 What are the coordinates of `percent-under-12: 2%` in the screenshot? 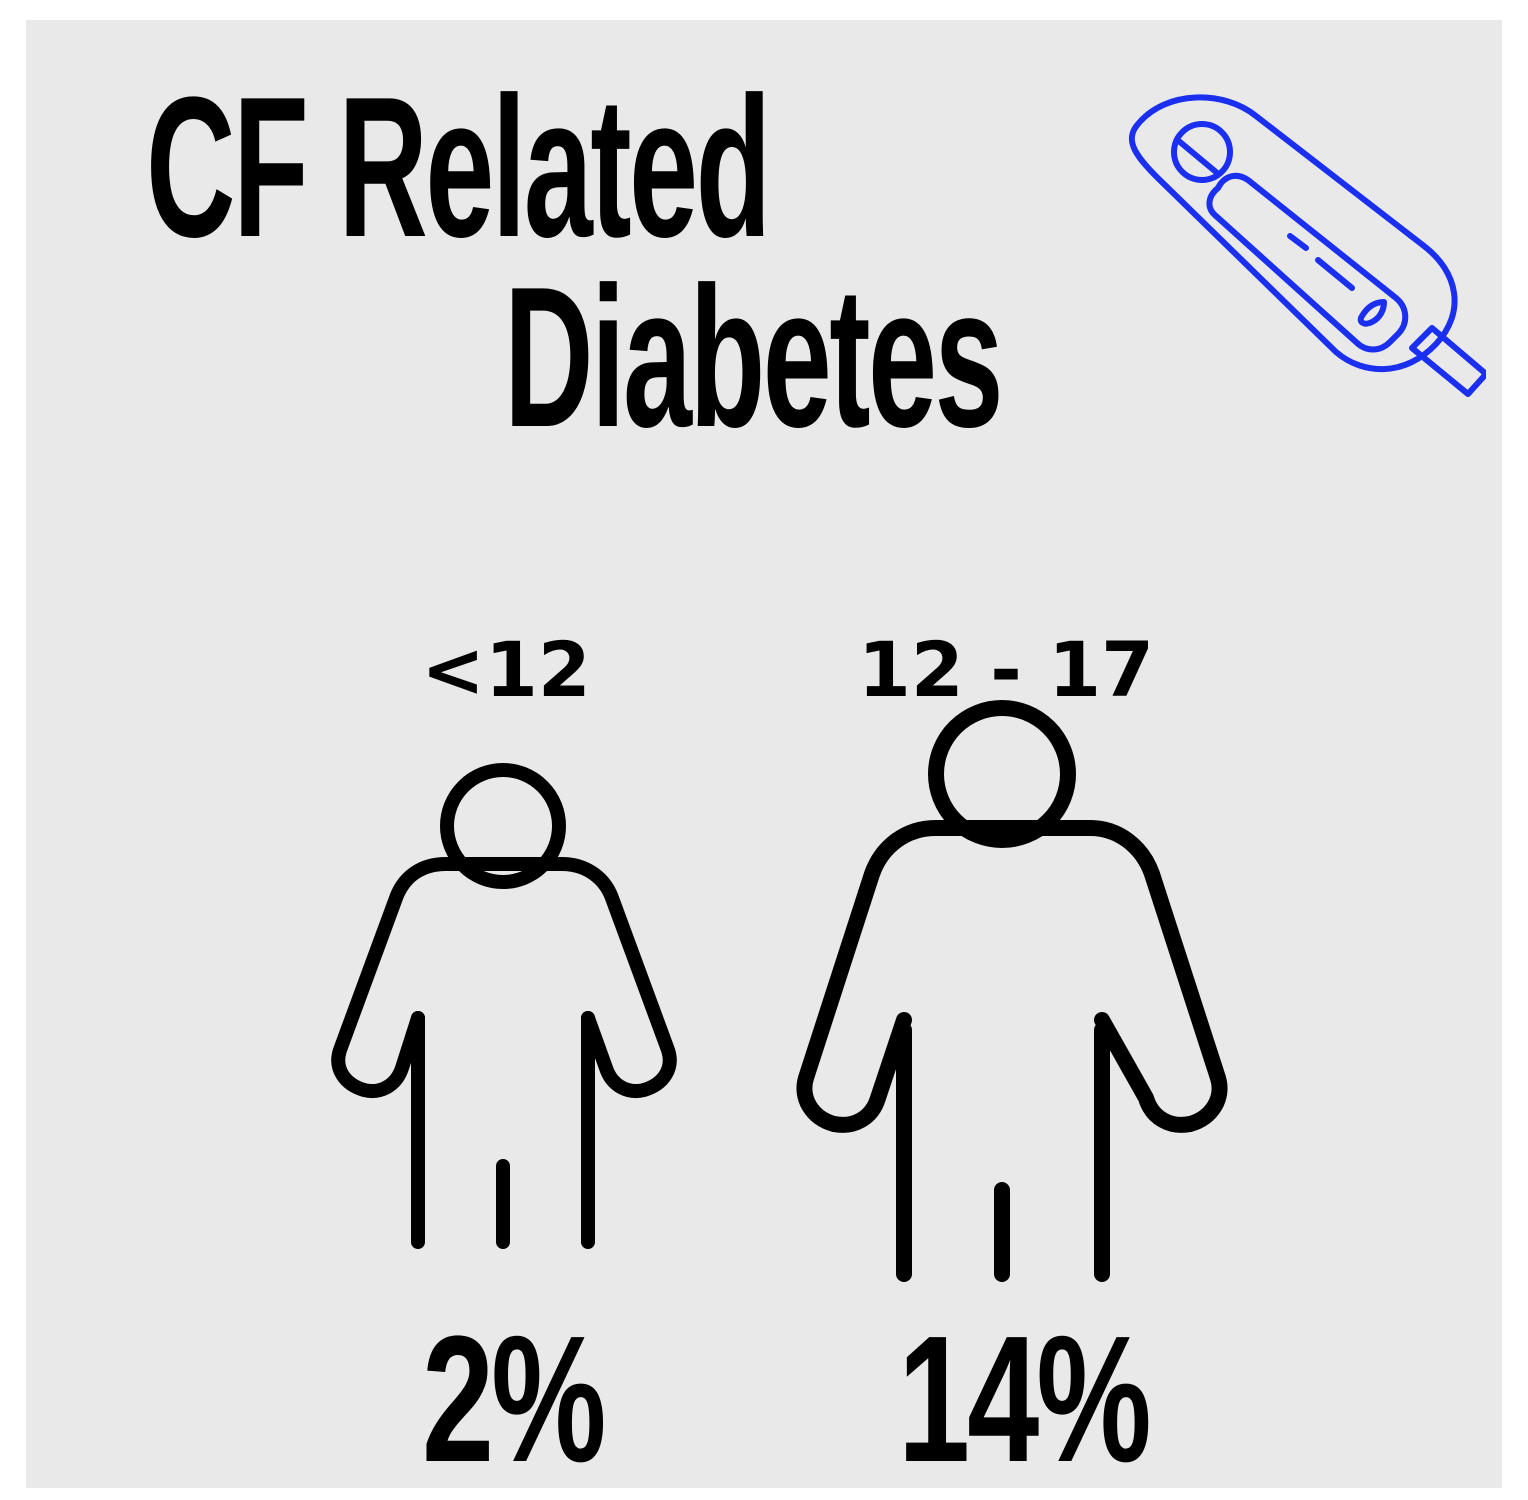 It's located at (514, 1399).